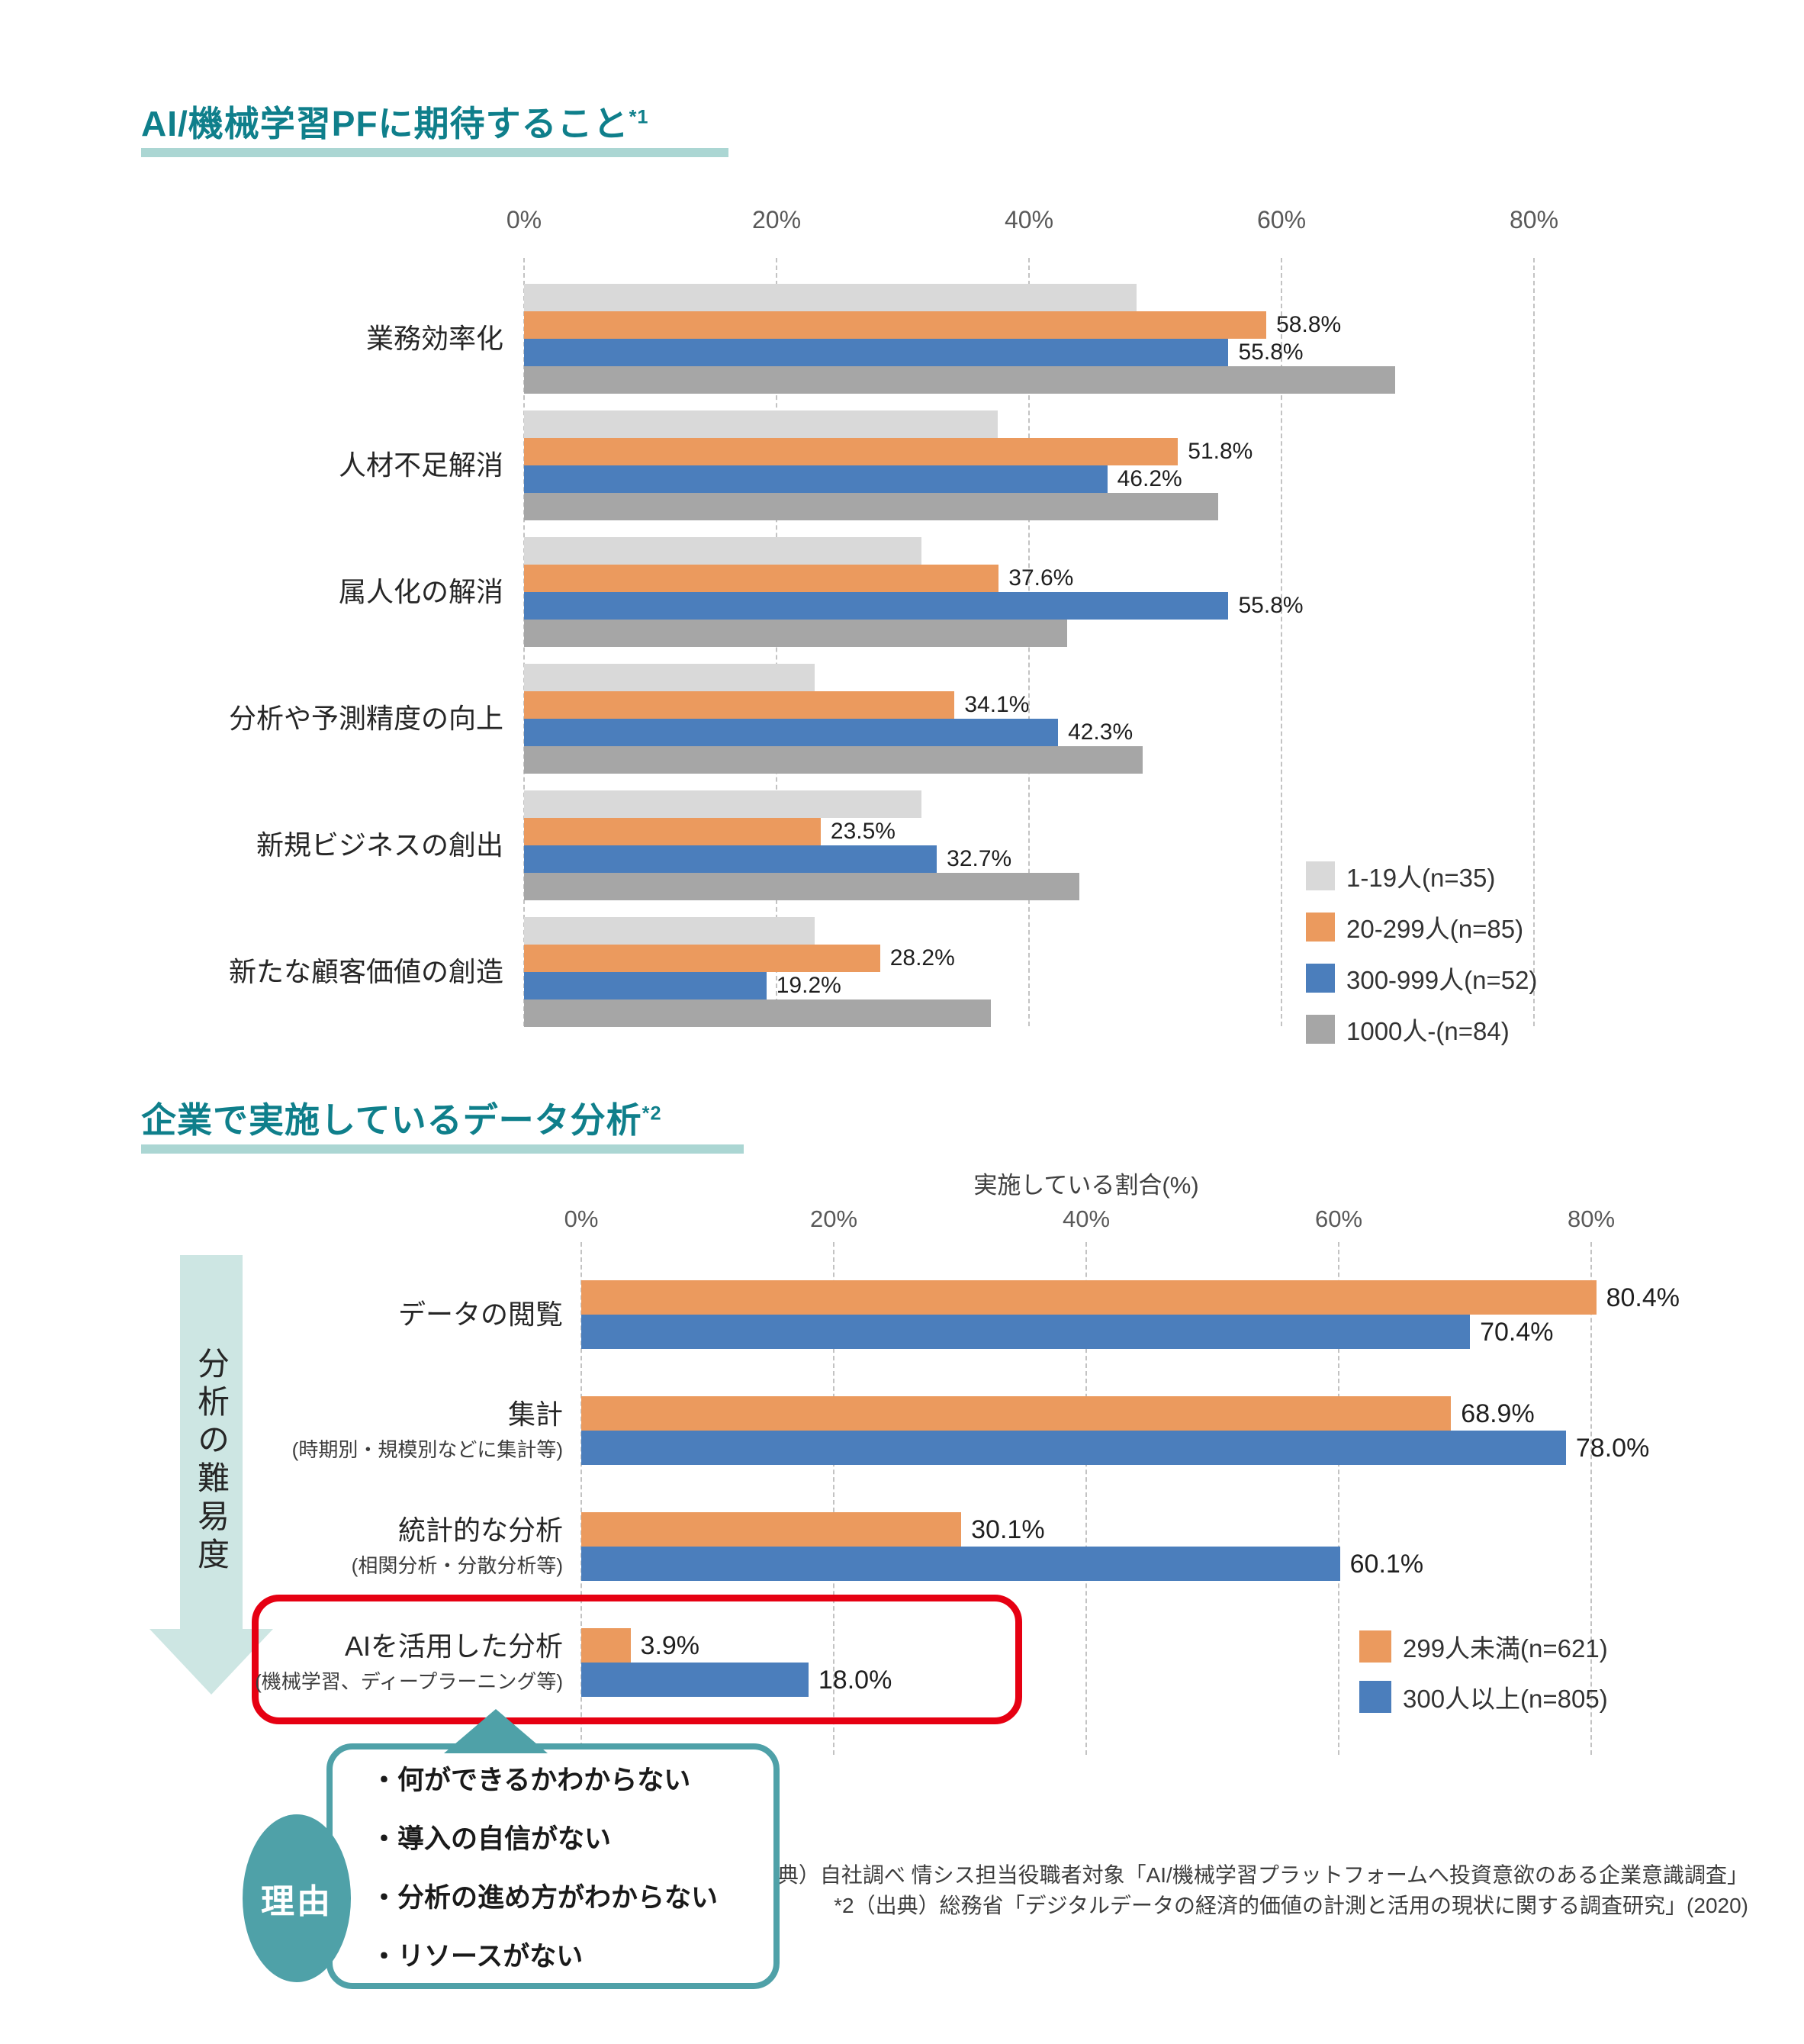  I want to click on ai-ml-pf-expectations-bar-value-label: 19.2%, so click(808, 986).